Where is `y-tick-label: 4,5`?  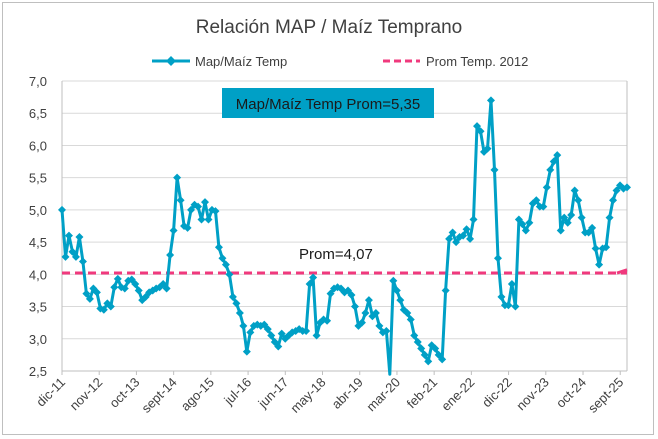
y-tick-label: 4,5 is located at coordinates (38, 242).